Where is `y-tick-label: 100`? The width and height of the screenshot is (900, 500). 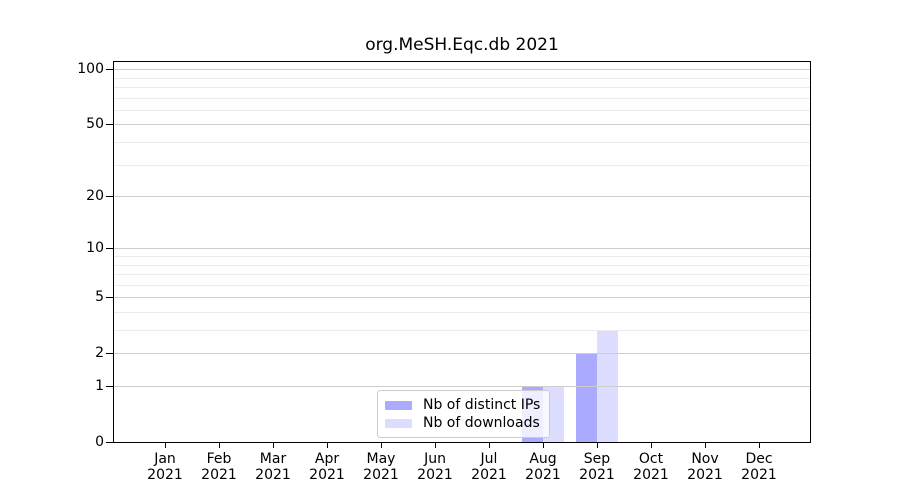
y-tick-label: 100 is located at coordinates (90, 69).